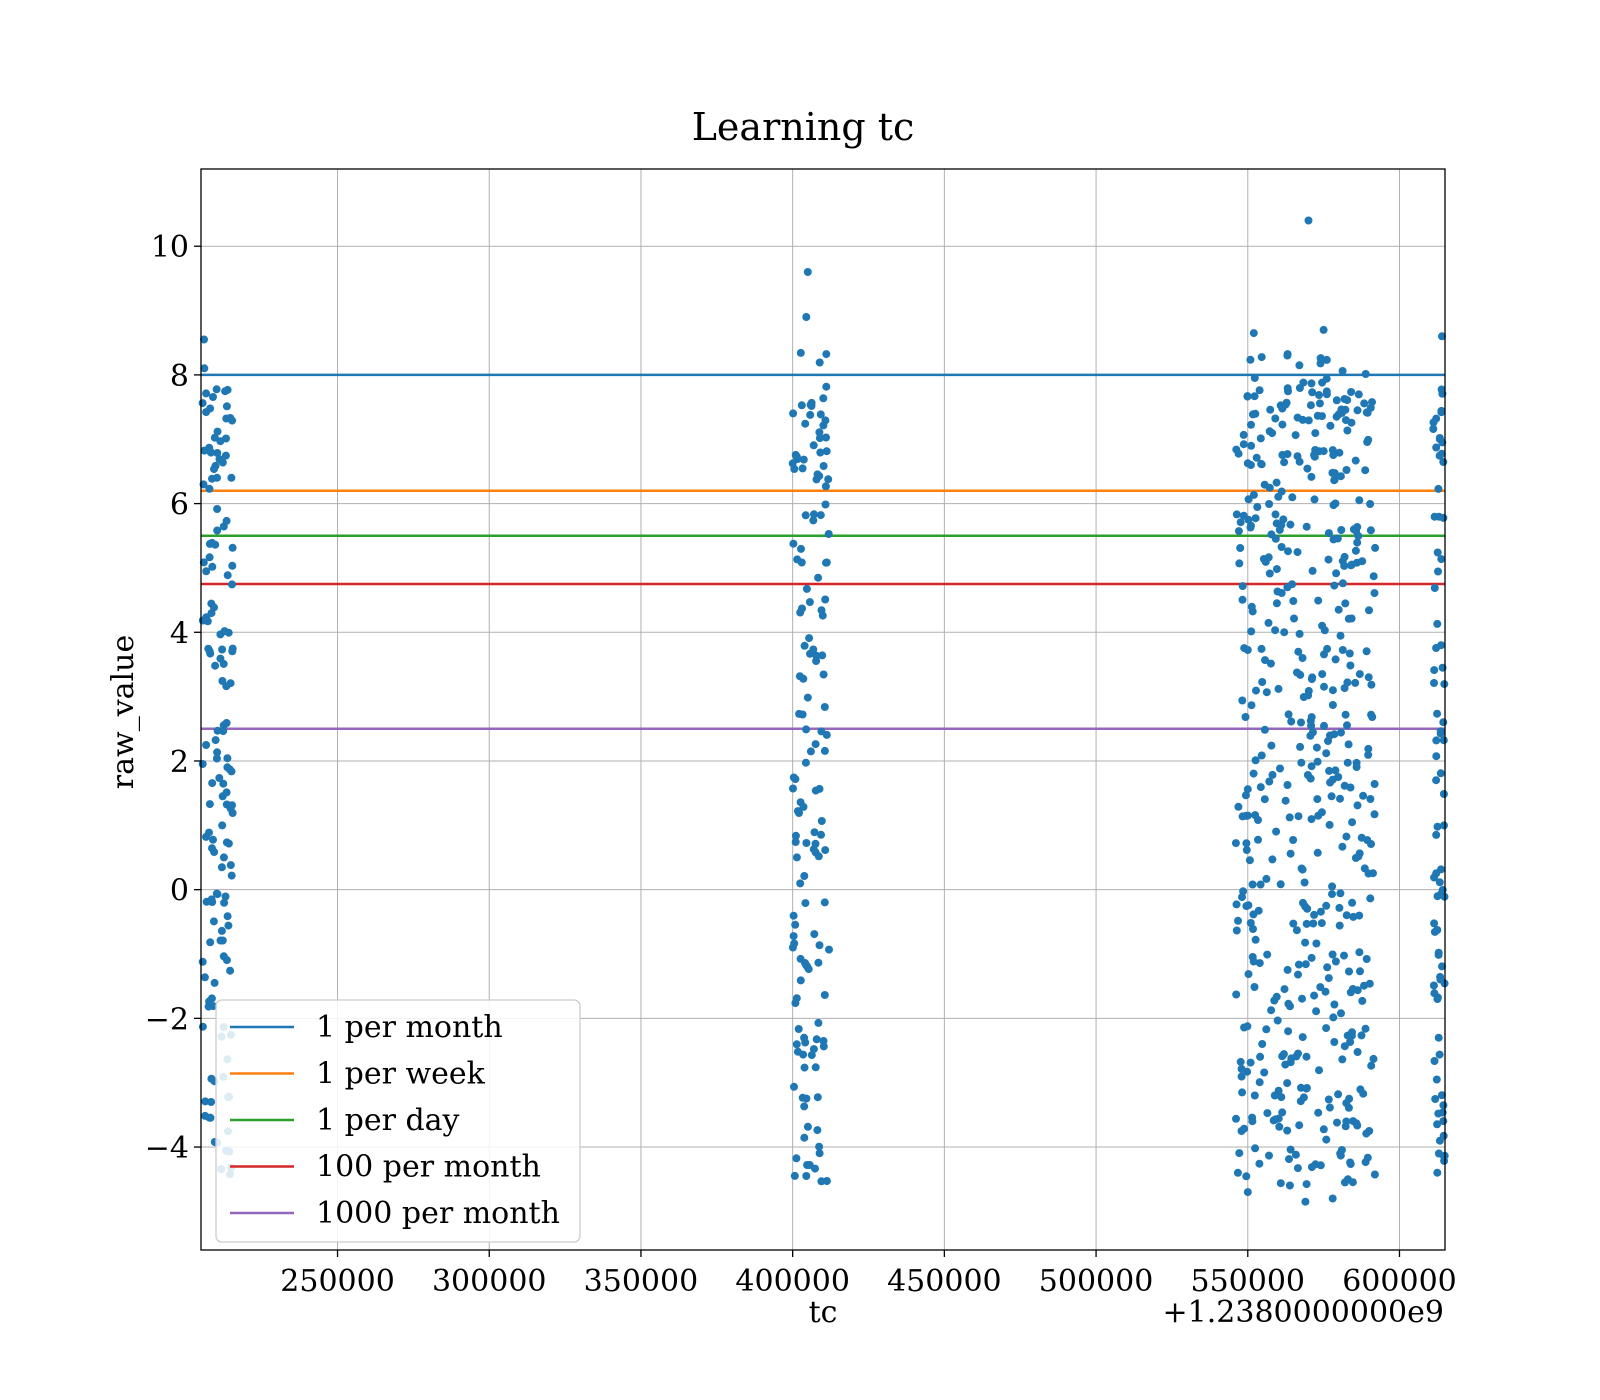  I want to click on y-tick-label: −4, so click(167, 1148).